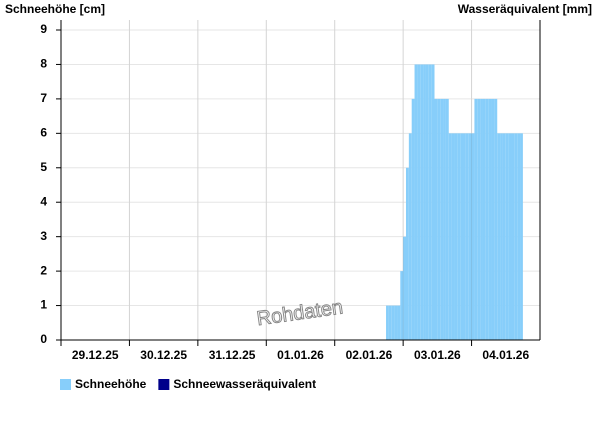  What do you see at coordinates (43, 339) in the screenshot?
I see `y-tick-label: 0` at bounding box center [43, 339].